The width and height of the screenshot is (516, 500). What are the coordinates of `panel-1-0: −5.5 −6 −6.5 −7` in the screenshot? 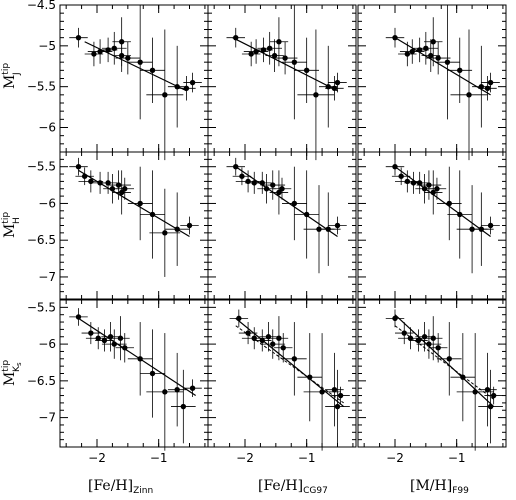 It's located at (118, 225).